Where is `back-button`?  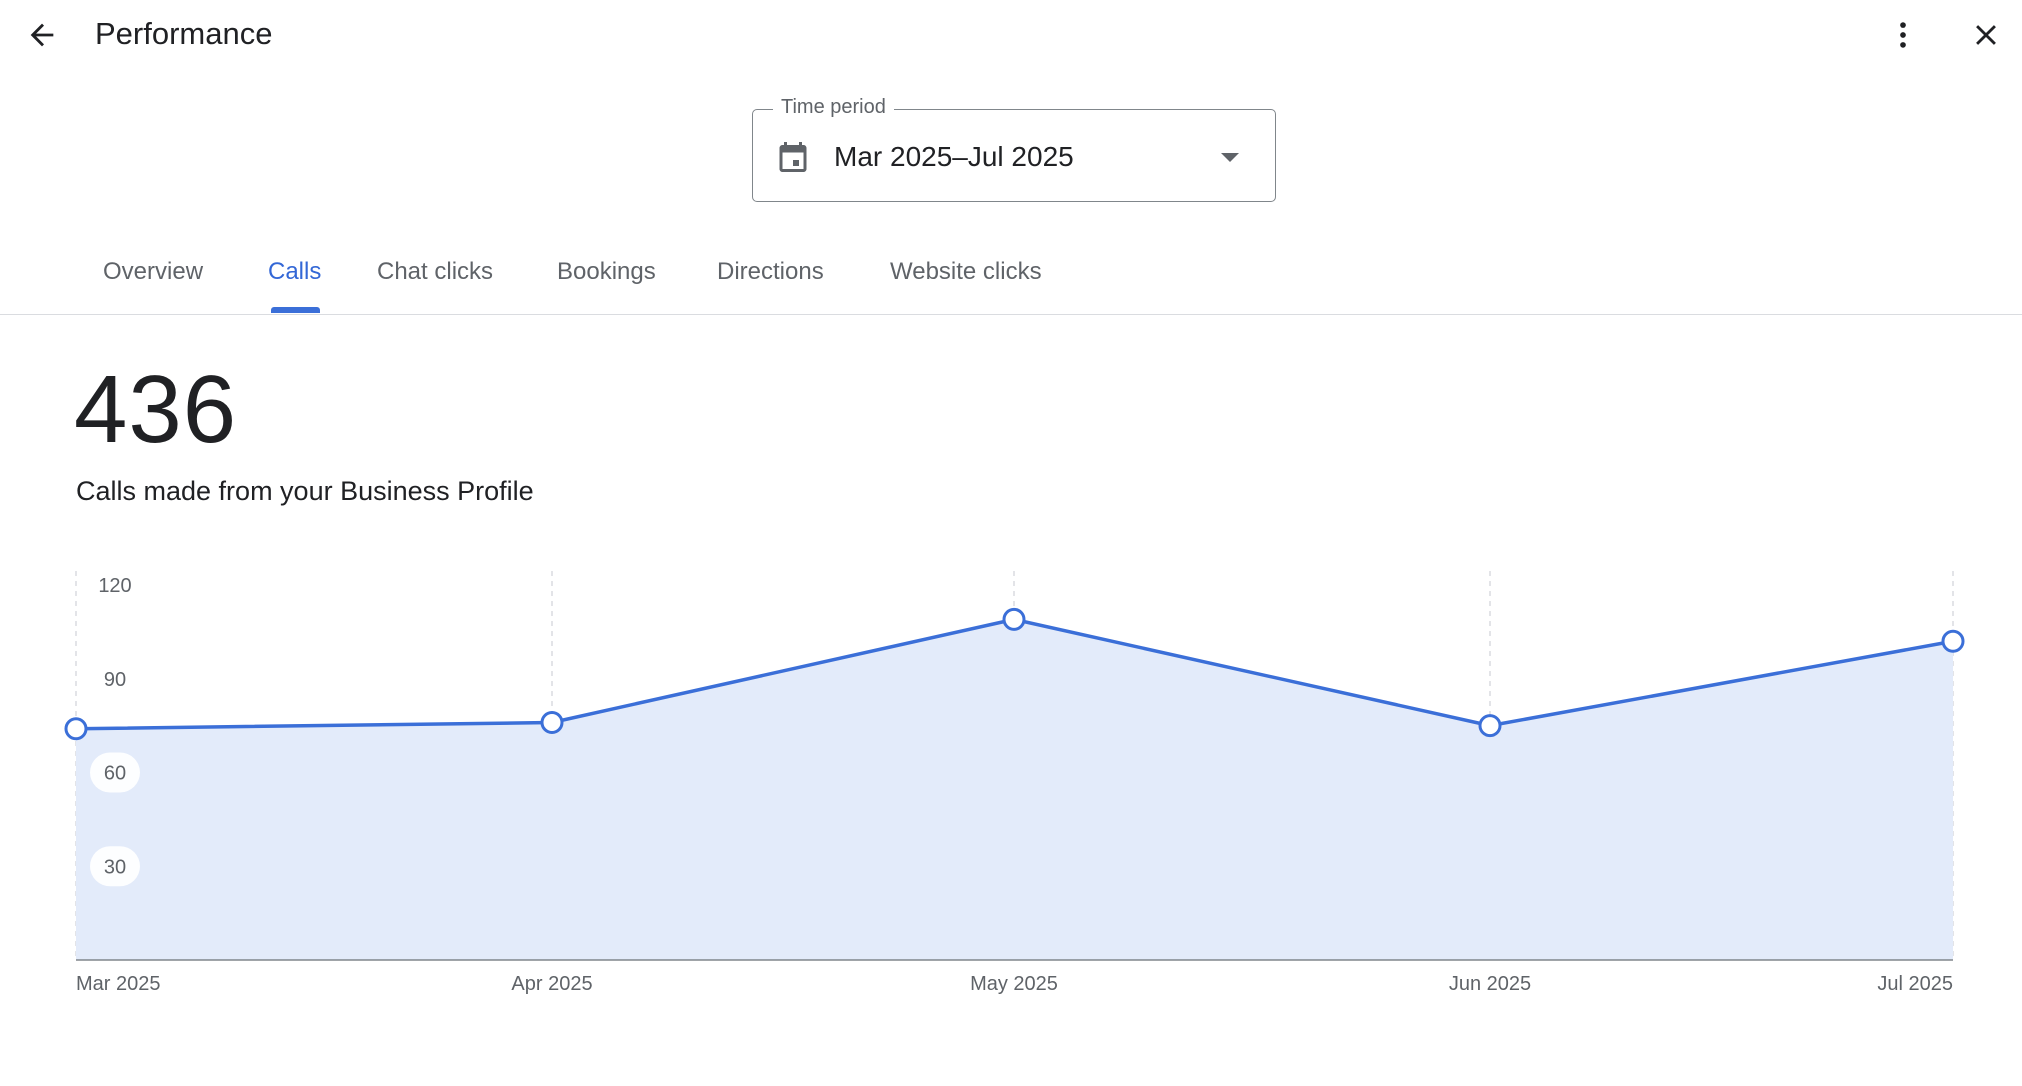
back-button is located at coordinates (42, 35).